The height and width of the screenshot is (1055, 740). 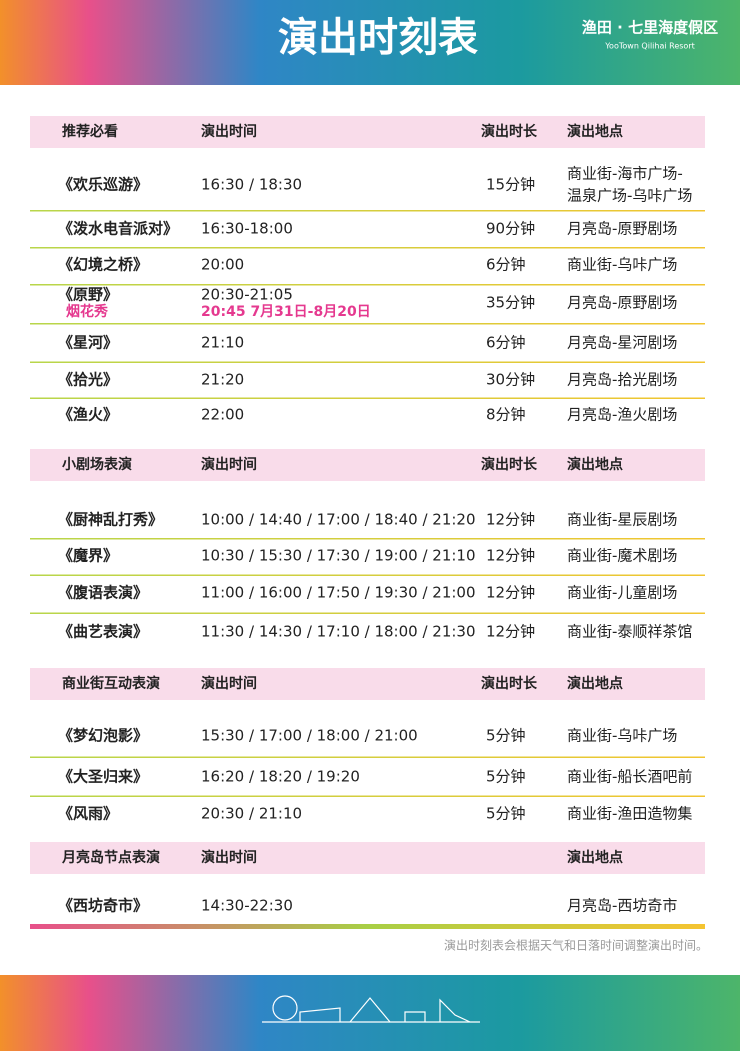 I want to click on show-time: 10:00 / 14:40 / 17:00 / 18:40 / 21:20, so click(x=338, y=520).